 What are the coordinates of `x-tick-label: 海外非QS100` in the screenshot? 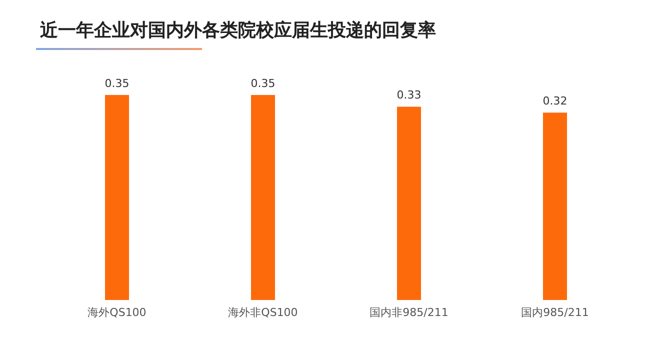 It's located at (263, 312).